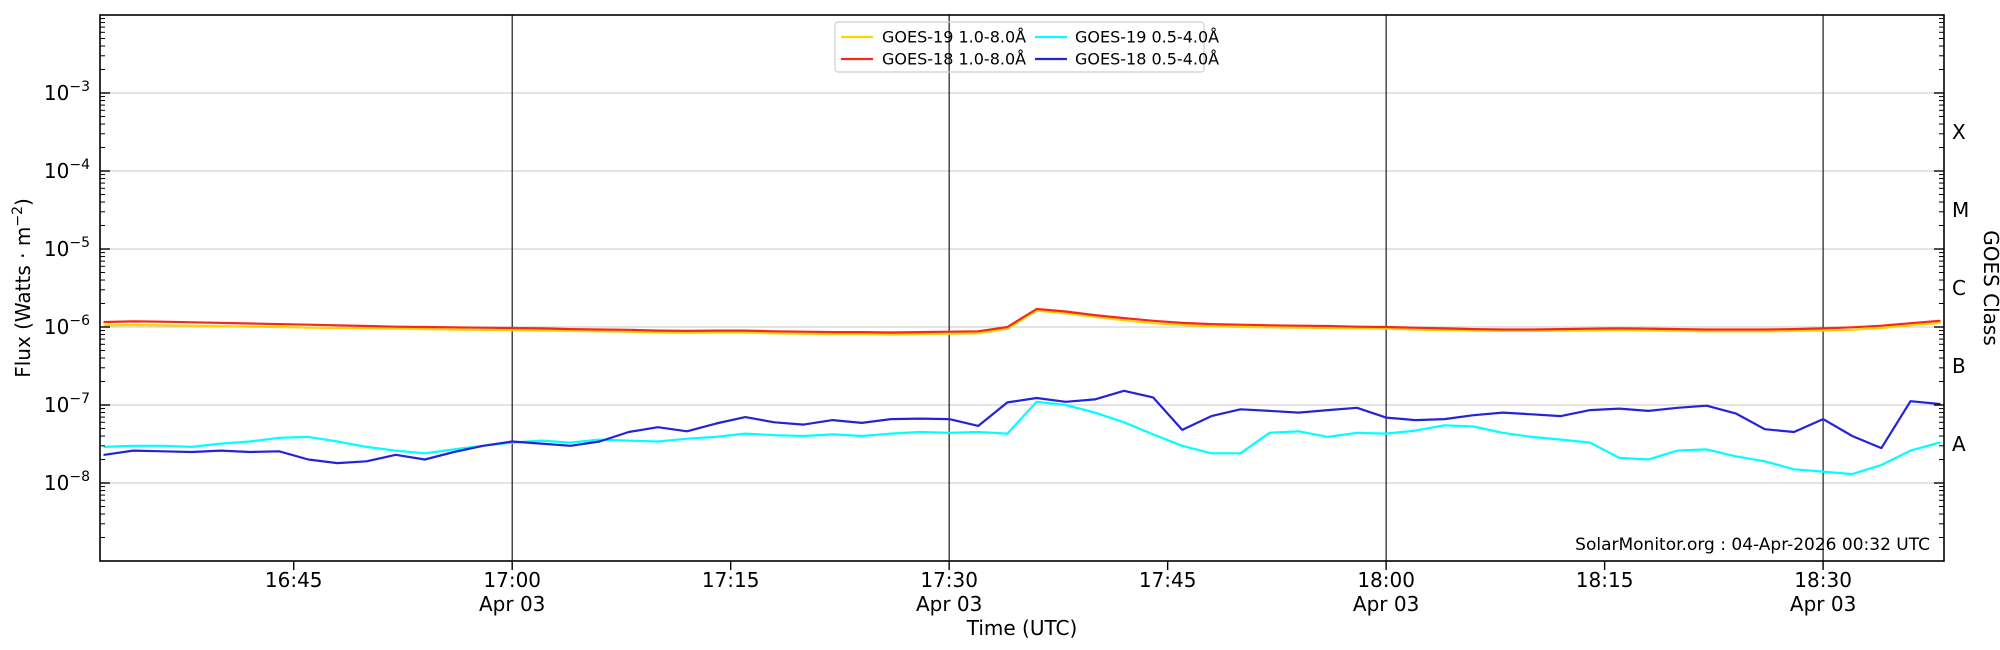  I want to click on x-tick-label: 18:30, so click(1823, 580).